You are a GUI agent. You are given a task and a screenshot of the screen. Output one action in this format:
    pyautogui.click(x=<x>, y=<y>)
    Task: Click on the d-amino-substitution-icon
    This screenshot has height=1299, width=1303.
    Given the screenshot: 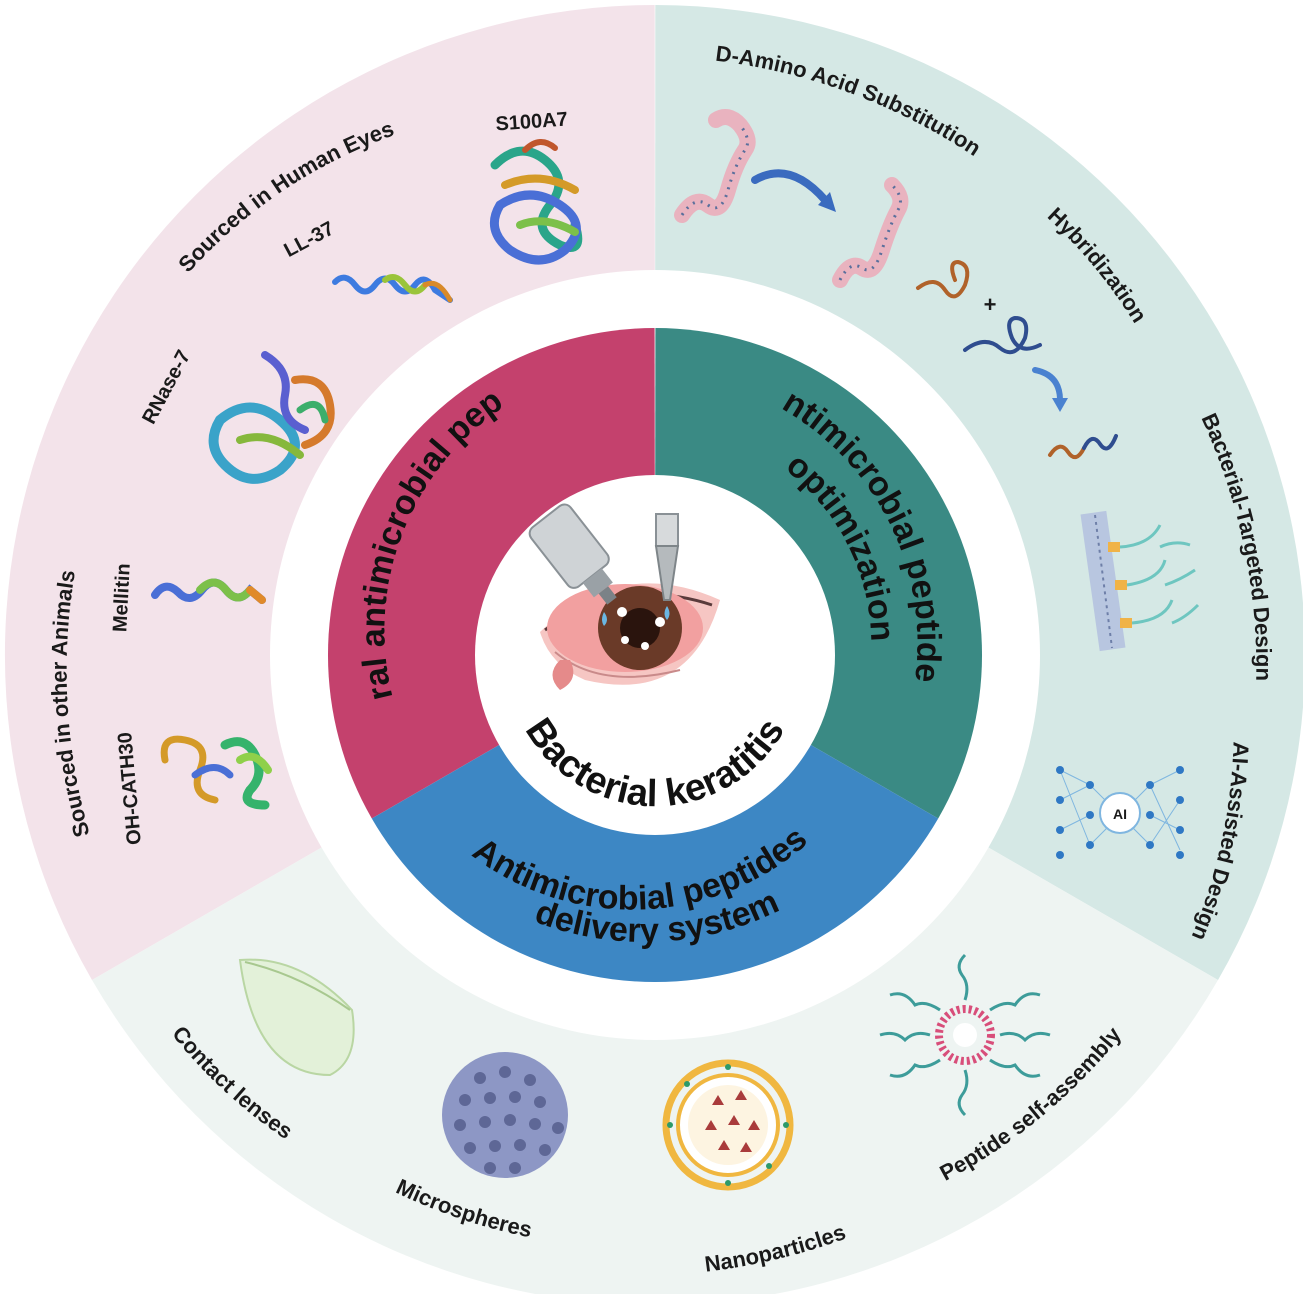 What is the action you would take?
    pyautogui.click(x=791, y=198)
    